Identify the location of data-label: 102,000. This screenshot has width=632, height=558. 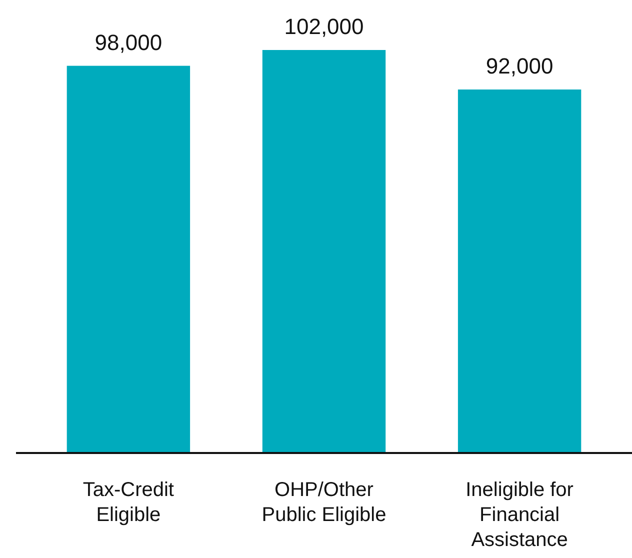
(324, 26).